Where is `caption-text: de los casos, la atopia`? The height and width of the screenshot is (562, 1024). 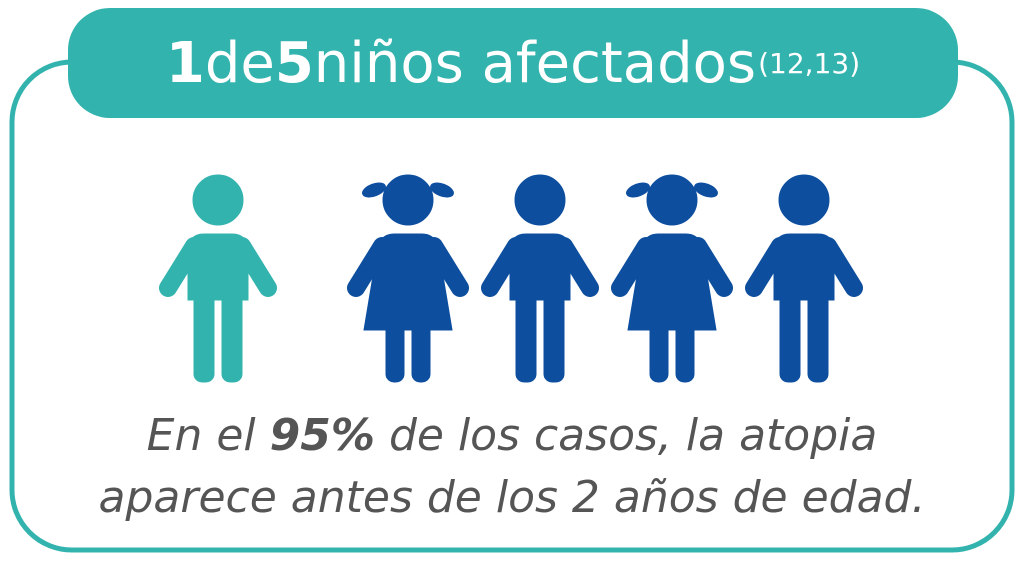
caption-text: de los casos, la atopia is located at coordinates (633, 435).